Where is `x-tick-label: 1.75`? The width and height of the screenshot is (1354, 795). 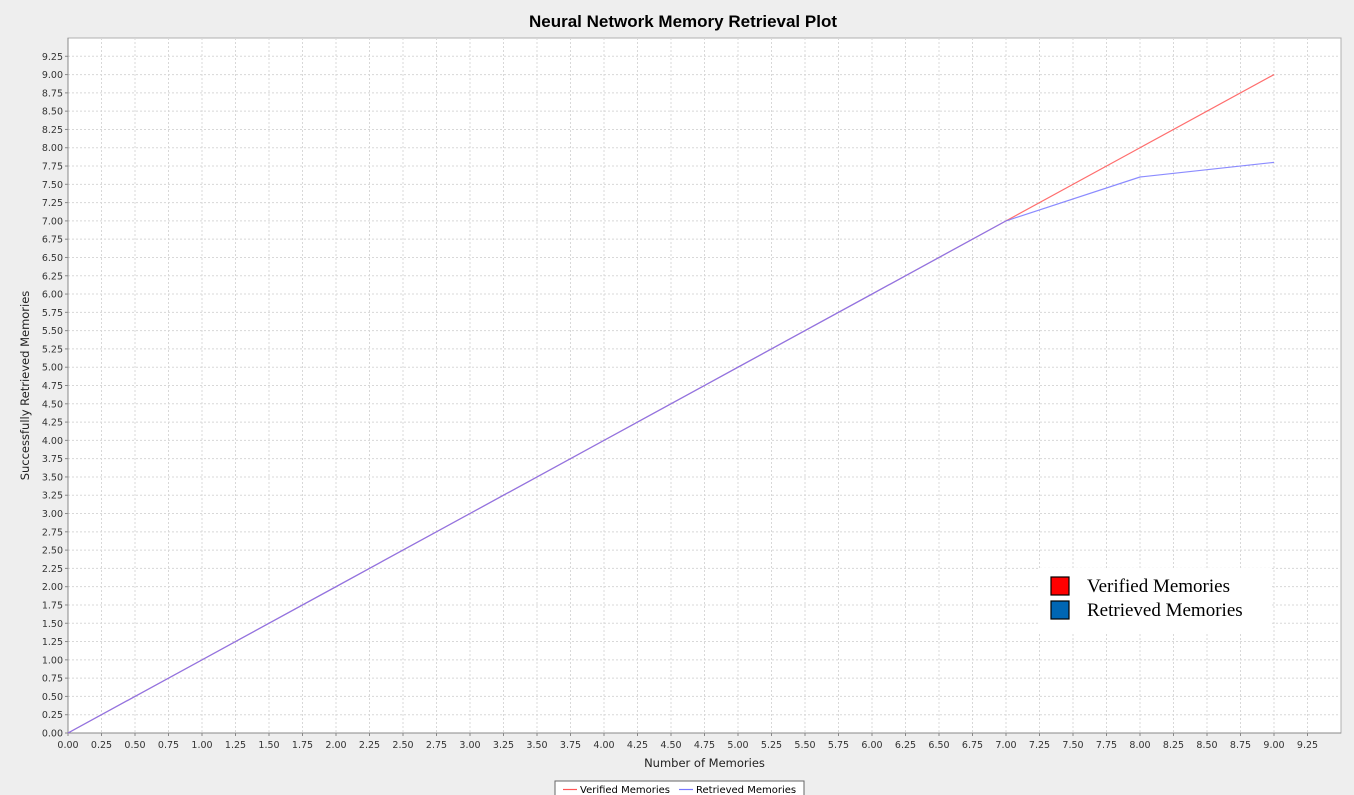 x-tick-label: 1.75 is located at coordinates (302, 745).